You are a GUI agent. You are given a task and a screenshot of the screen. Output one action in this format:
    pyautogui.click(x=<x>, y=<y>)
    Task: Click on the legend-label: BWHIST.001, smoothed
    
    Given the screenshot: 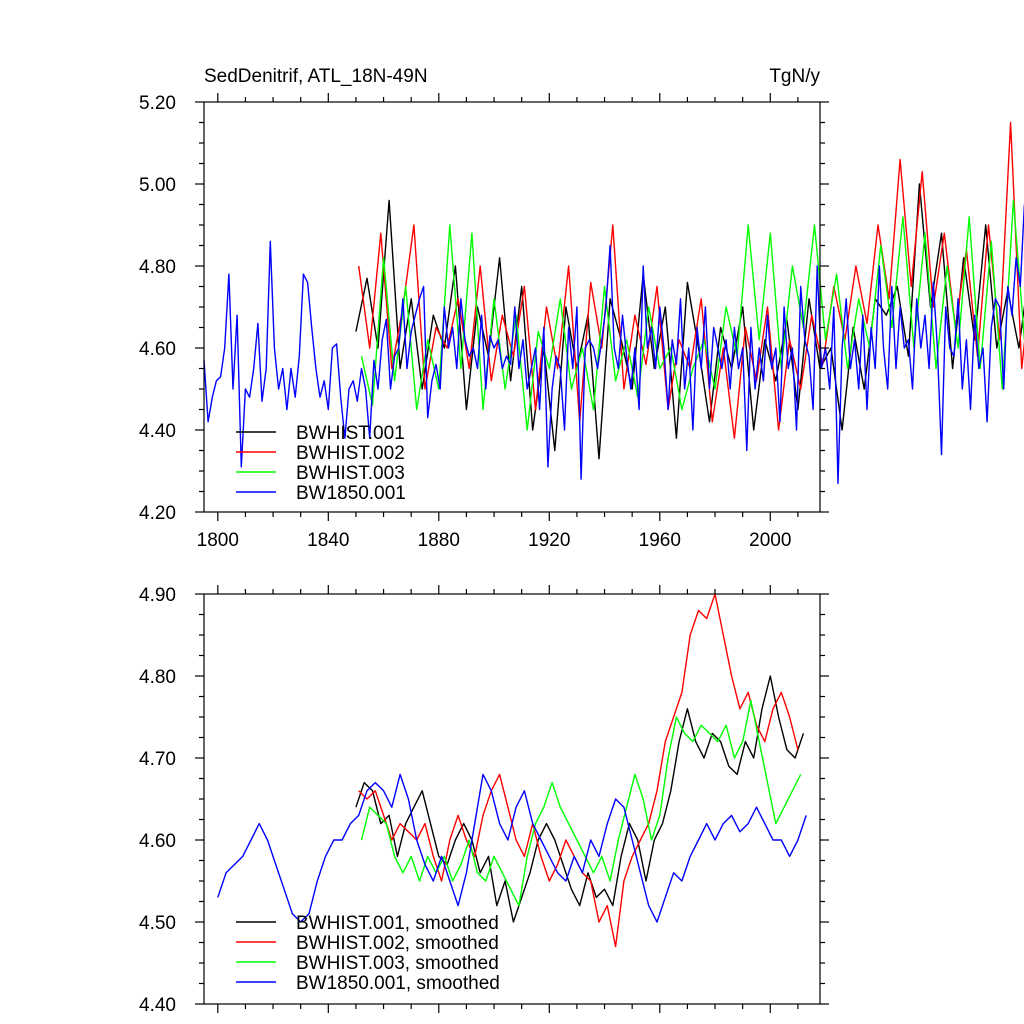 What is the action you would take?
    pyautogui.click(x=397, y=923)
    